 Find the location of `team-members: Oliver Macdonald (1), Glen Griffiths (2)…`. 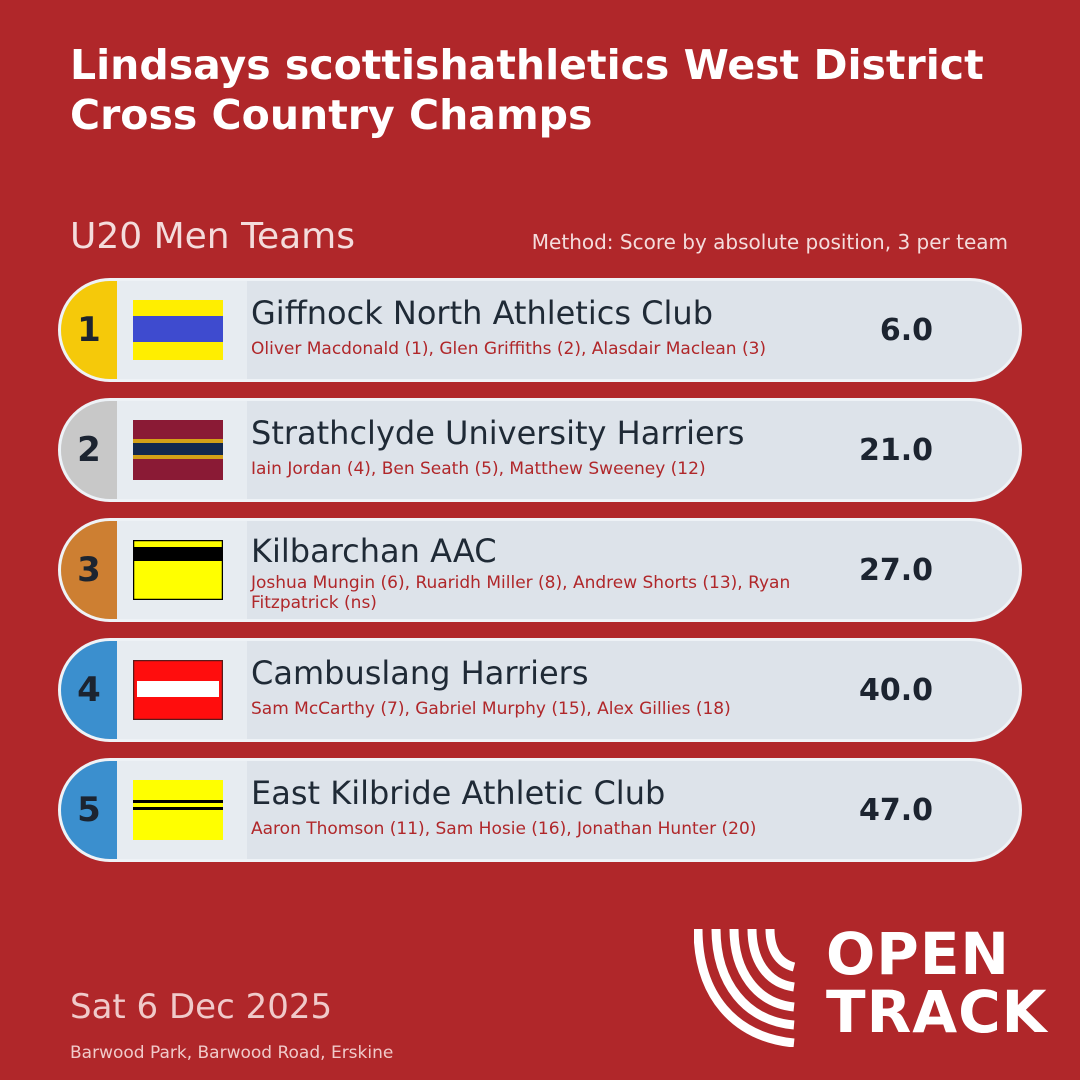

team-members: Oliver Macdonald (1), Glen Griffiths (2)… is located at coordinates (509, 349).